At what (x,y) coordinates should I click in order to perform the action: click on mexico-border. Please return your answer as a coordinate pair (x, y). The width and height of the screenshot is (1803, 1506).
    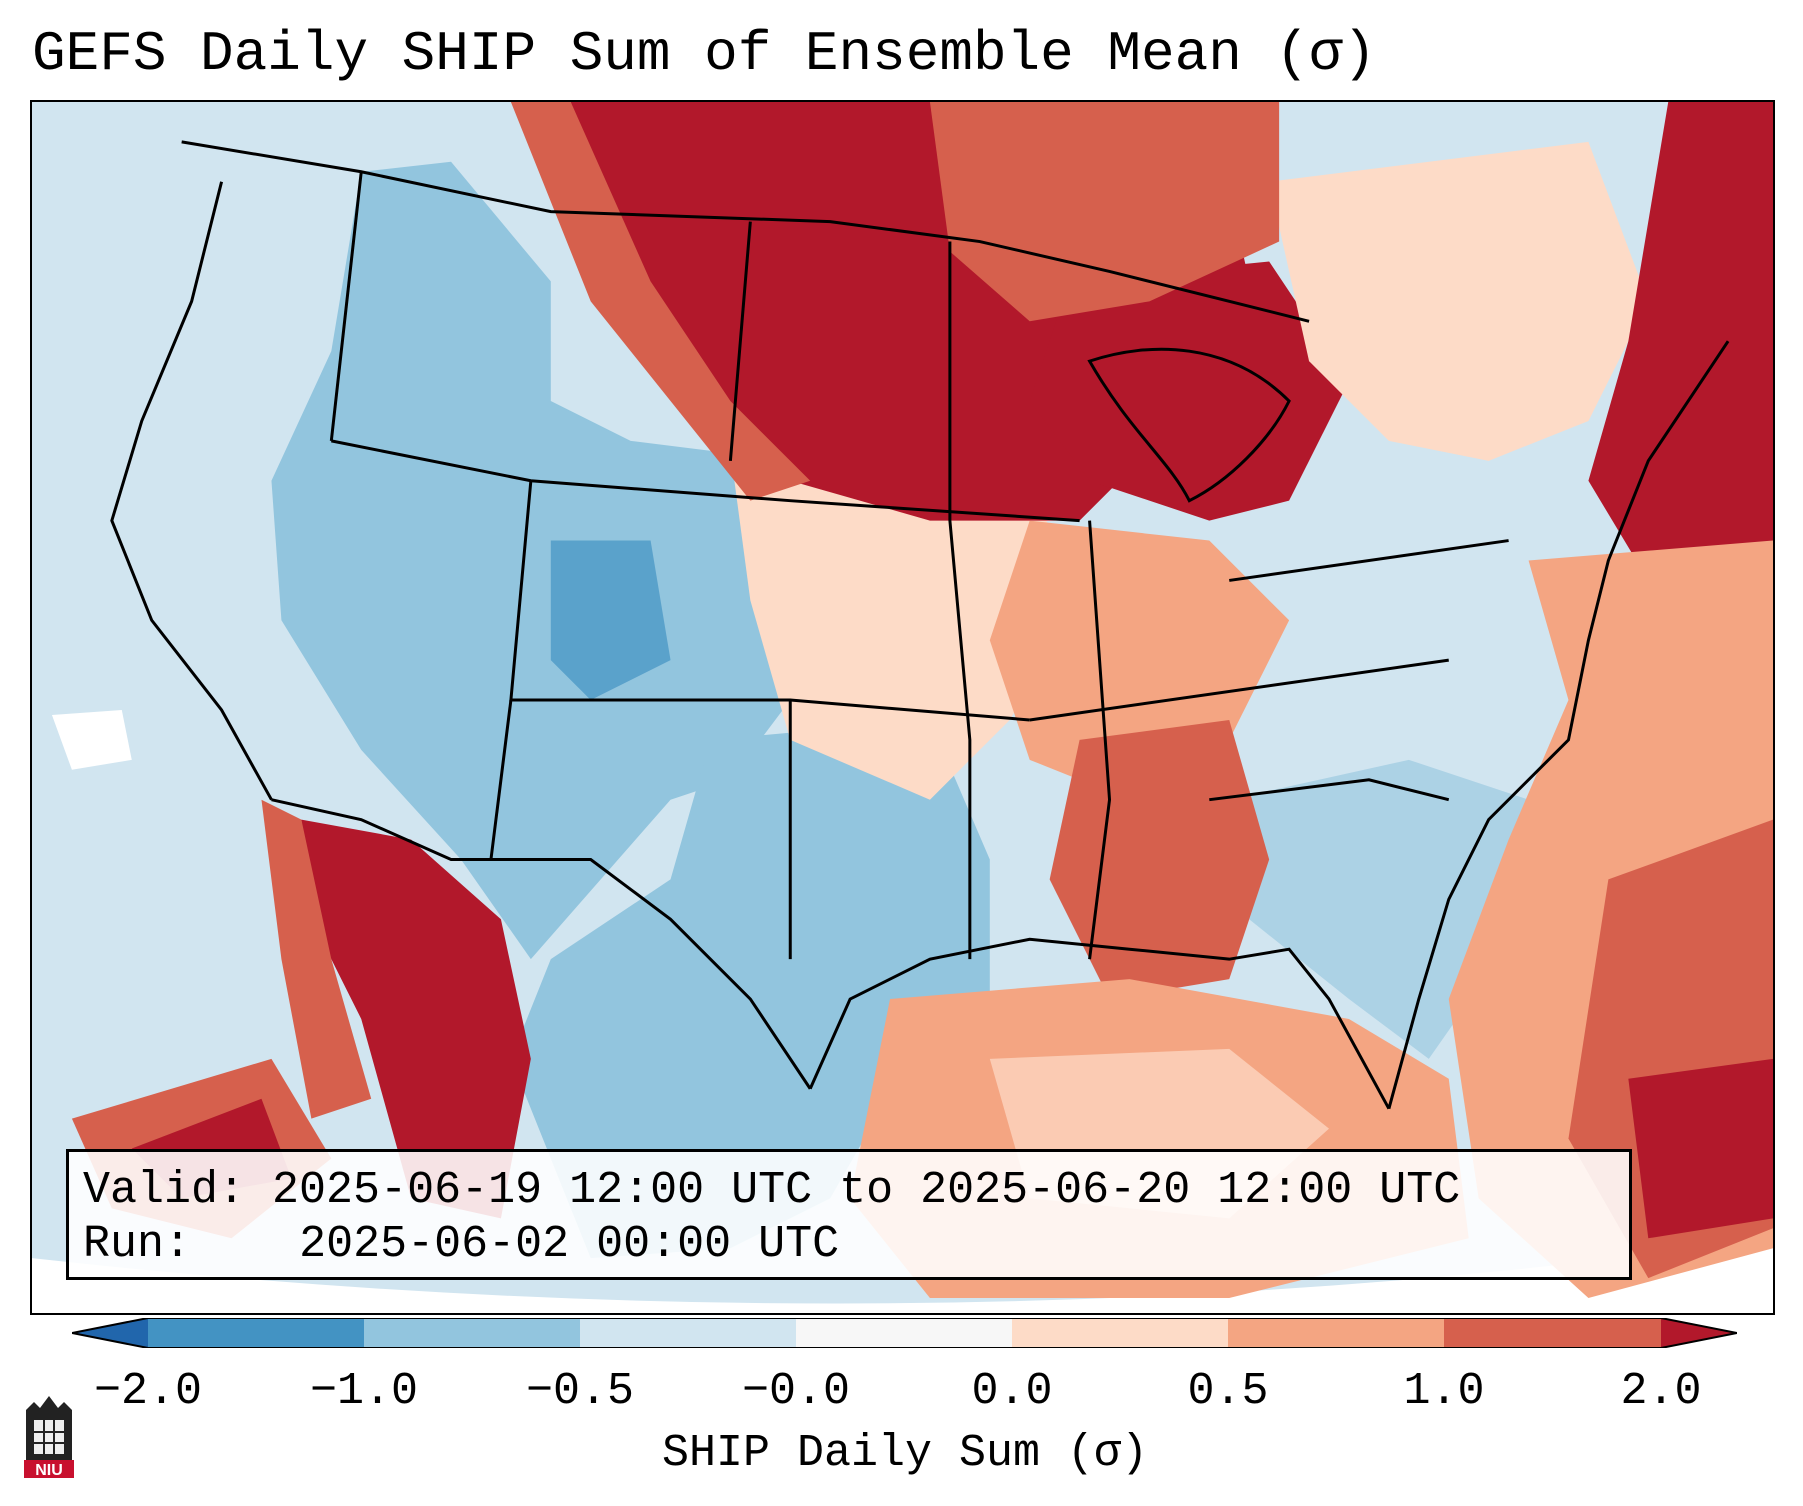
    Looking at the image, I should click on (541, 944).